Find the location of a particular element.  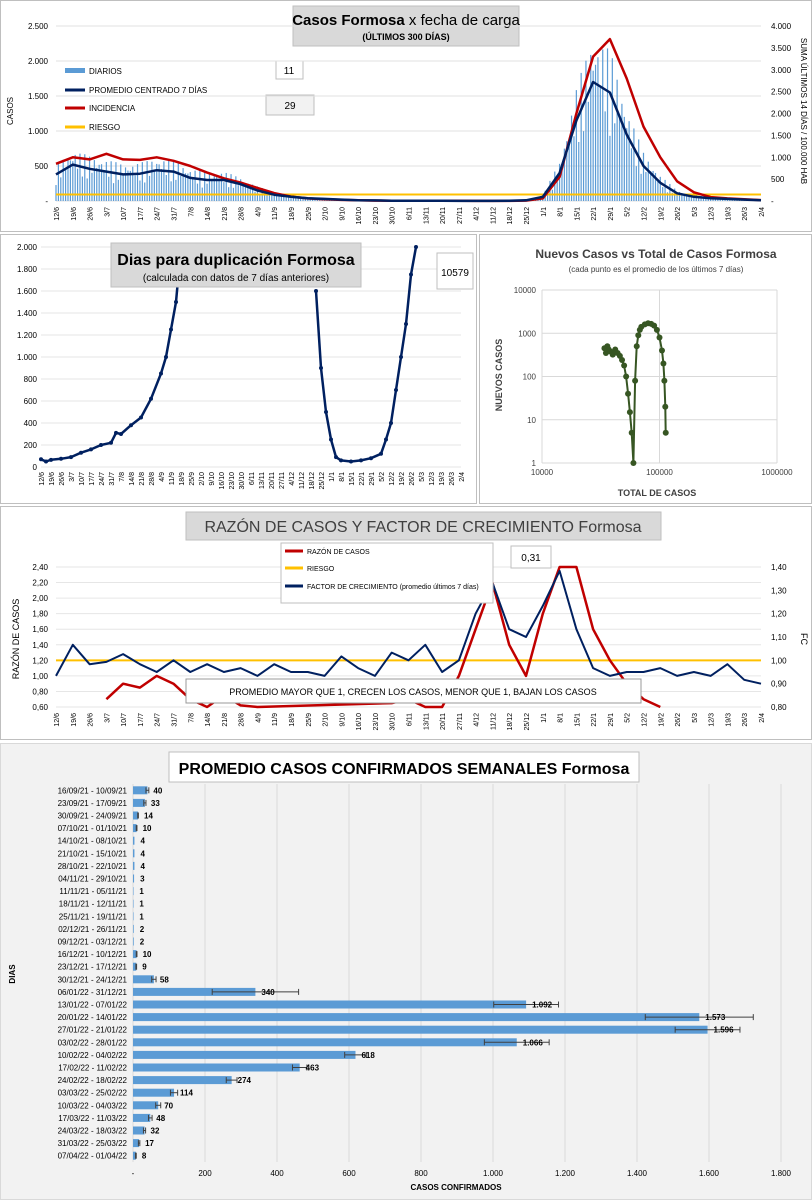

data-label: 1.066 is located at coordinates (533, 1042).